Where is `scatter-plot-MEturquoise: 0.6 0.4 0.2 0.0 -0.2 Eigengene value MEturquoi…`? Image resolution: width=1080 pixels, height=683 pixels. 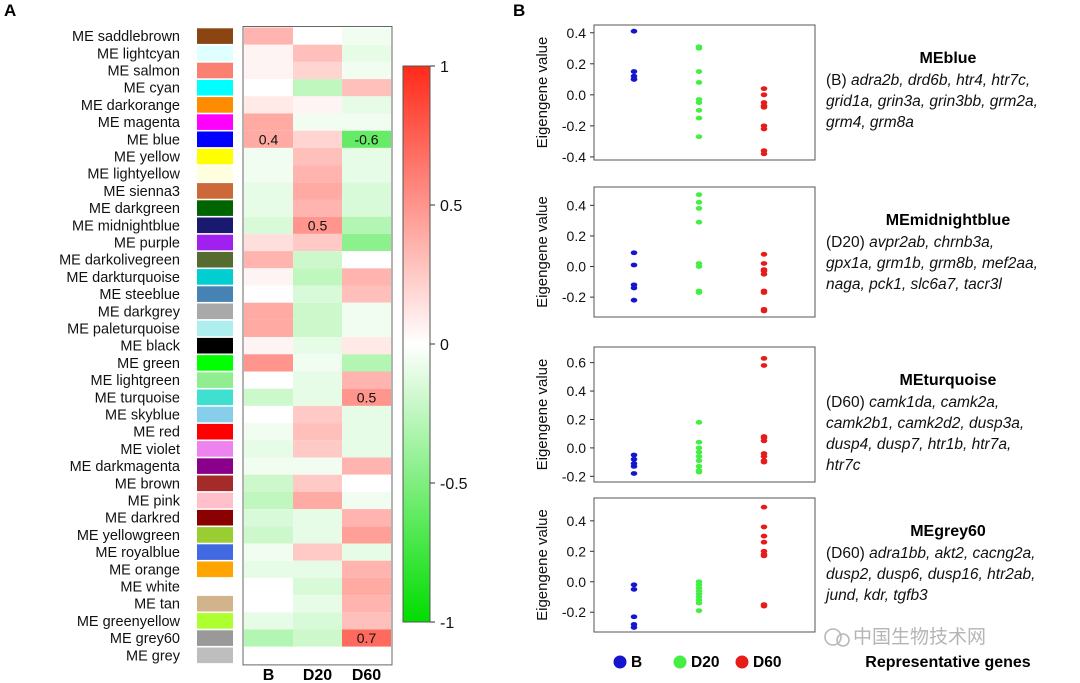 scatter-plot-MEturquoise: 0.6 0.4 0.2 0.0 -0.2 Eigengene value MEturquoi… is located at coordinates (779, 415).